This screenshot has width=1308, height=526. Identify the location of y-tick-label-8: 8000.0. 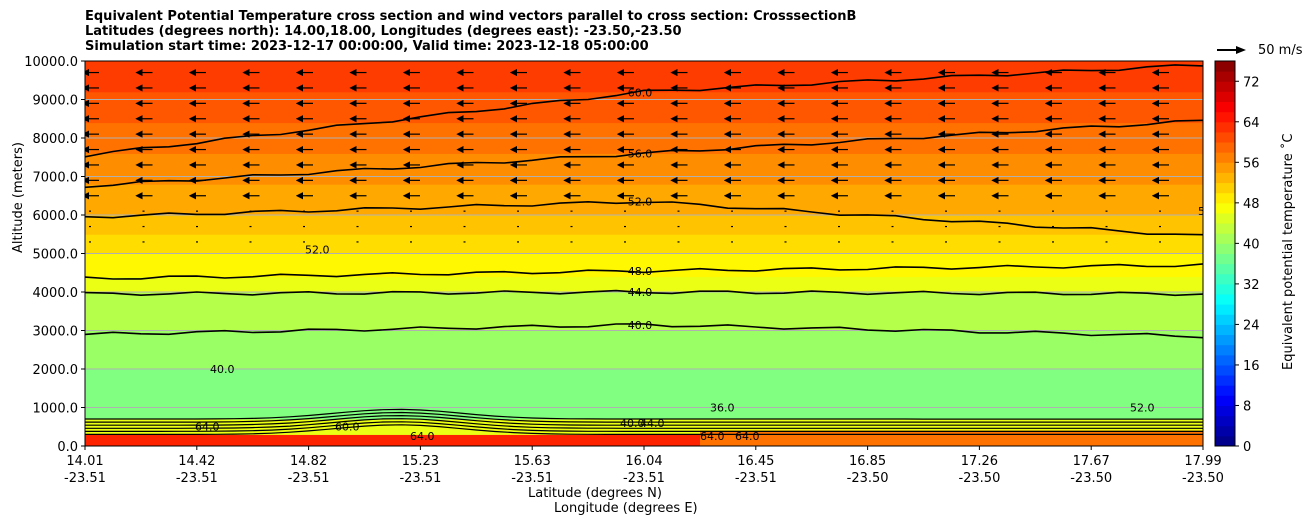
(56, 139).